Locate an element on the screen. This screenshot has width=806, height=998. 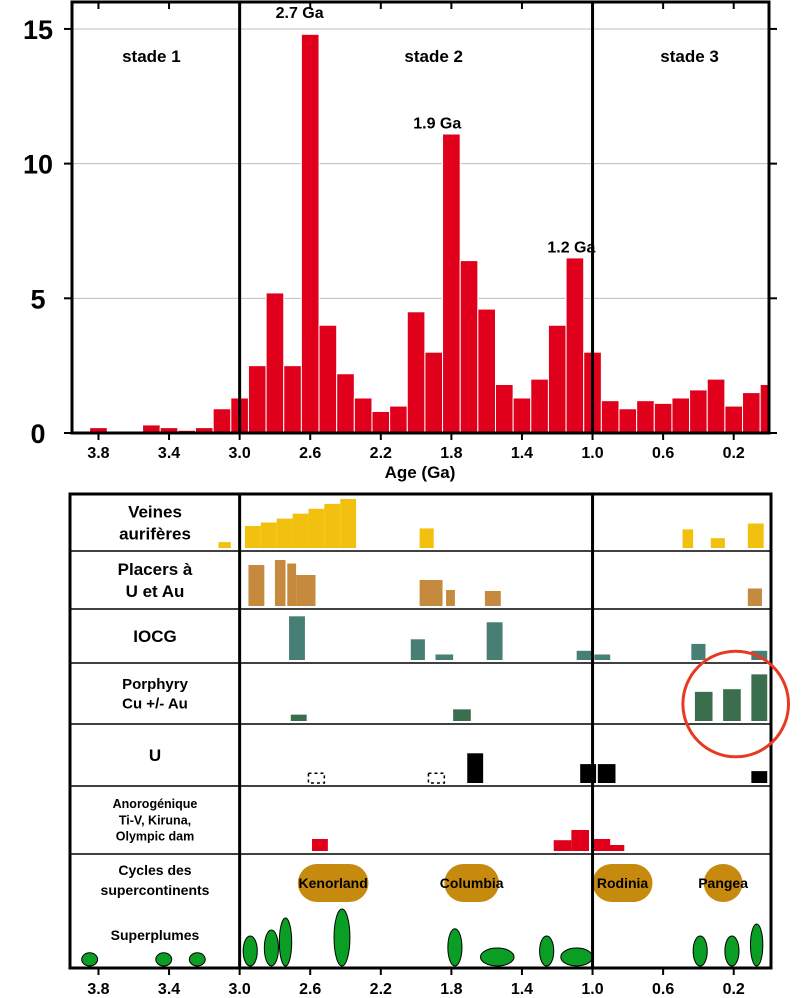
superplumes-row is located at coordinates (422, 937).